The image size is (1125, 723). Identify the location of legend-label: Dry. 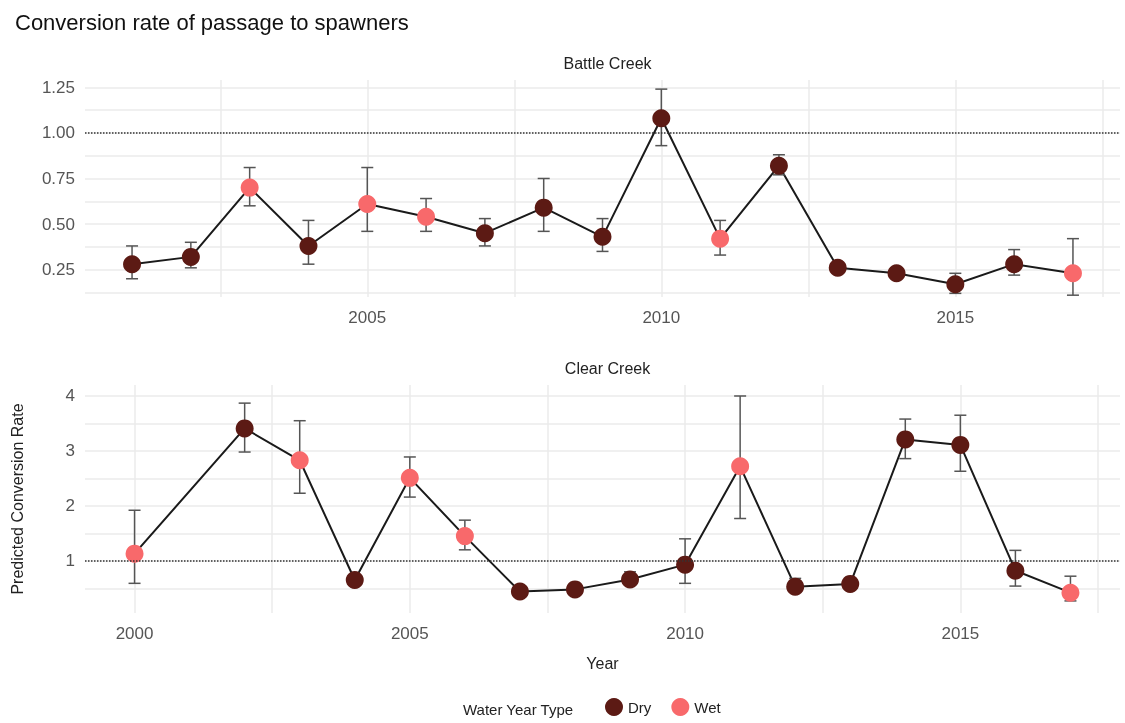
(640, 707).